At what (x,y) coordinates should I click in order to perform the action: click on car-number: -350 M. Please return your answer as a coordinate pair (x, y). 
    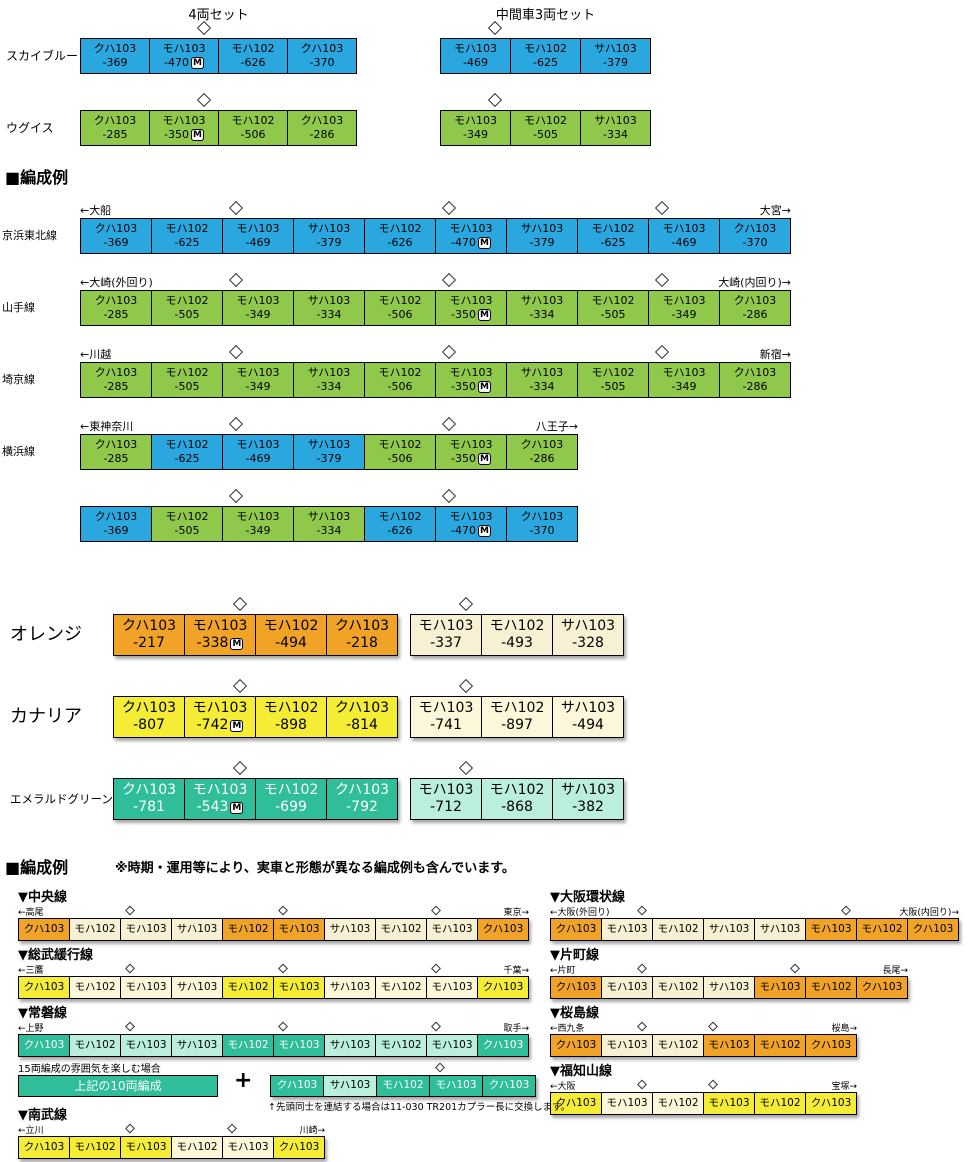
    Looking at the image, I should click on (471, 459).